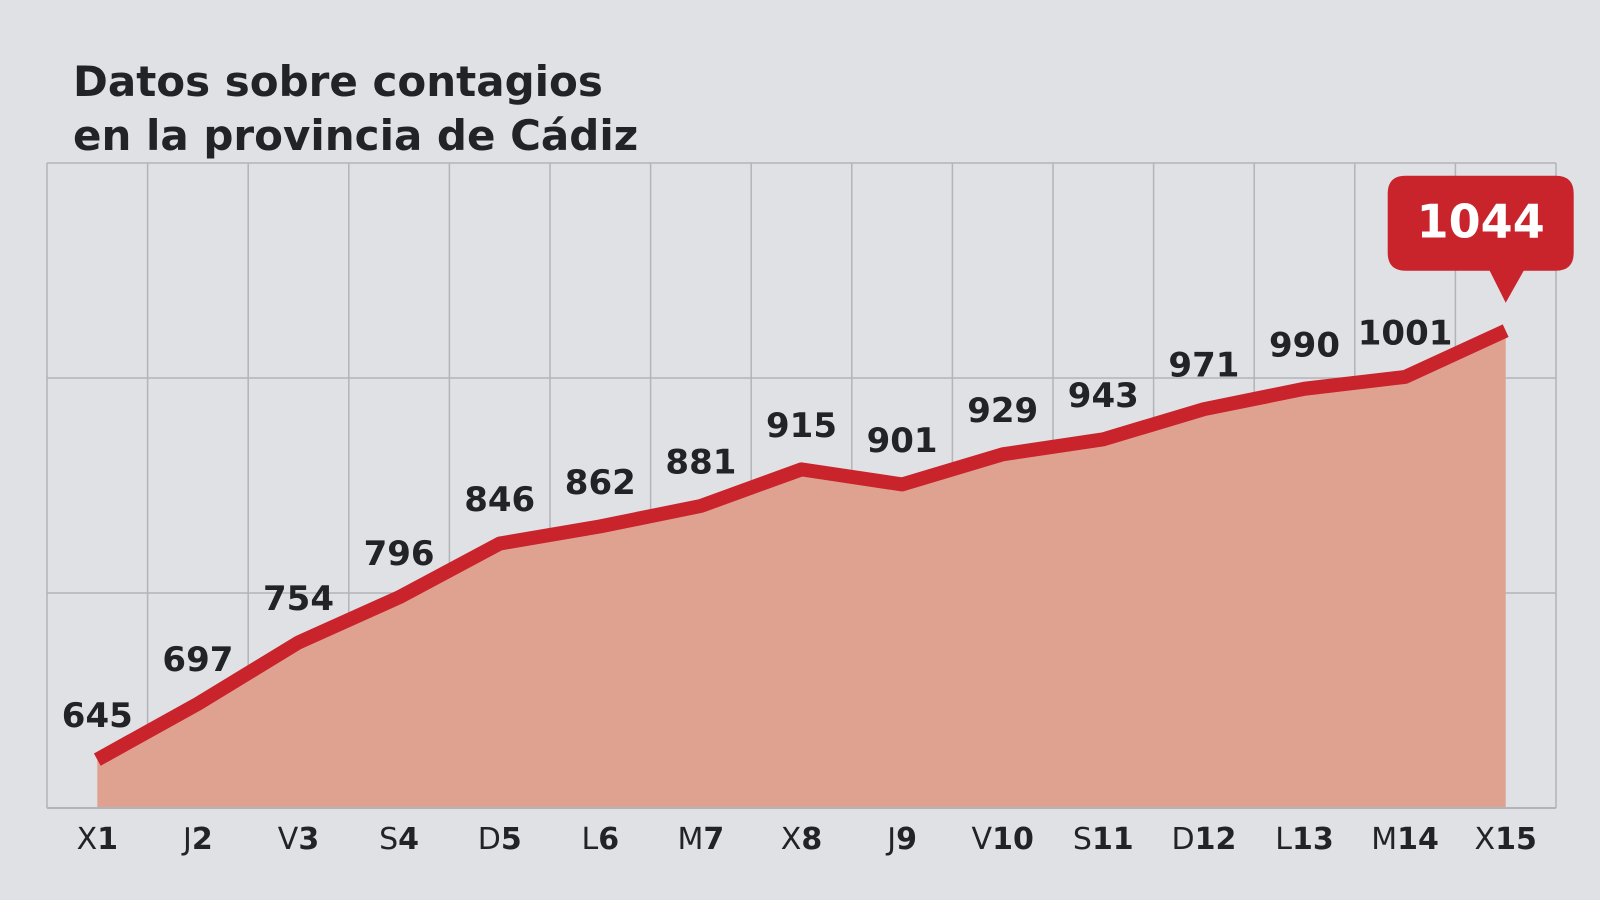 The image size is (1600, 900). I want to click on value-label: 971, so click(1203, 366).